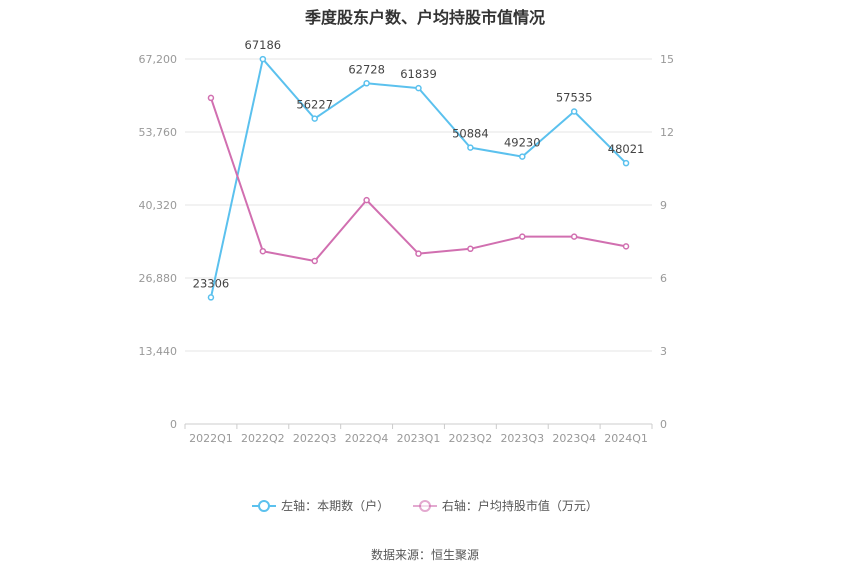 The width and height of the screenshot is (850, 575). What do you see at coordinates (470, 134) in the screenshot?
I see `data-label: 50884` at bounding box center [470, 134].